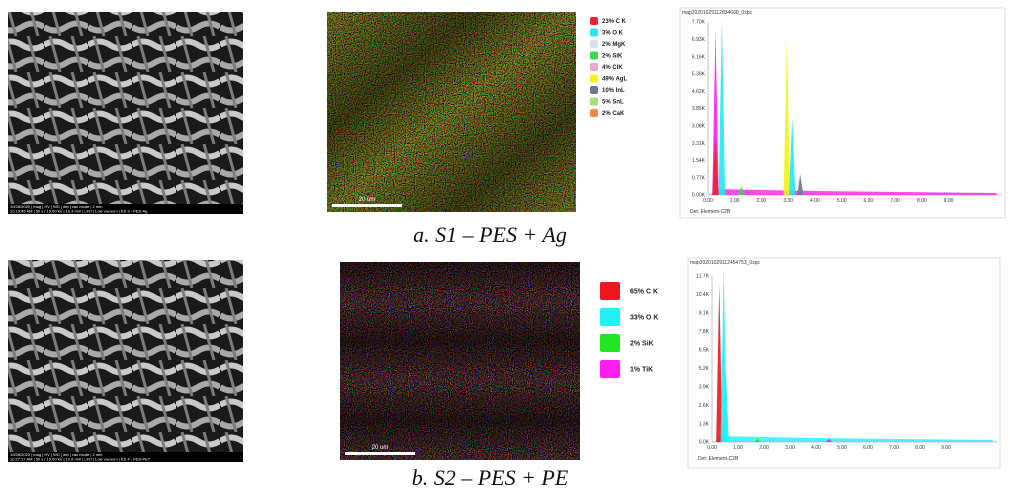 The image size is (1010, 496). I want to click on y-tick-label: 7.70K, so click(699, 23).